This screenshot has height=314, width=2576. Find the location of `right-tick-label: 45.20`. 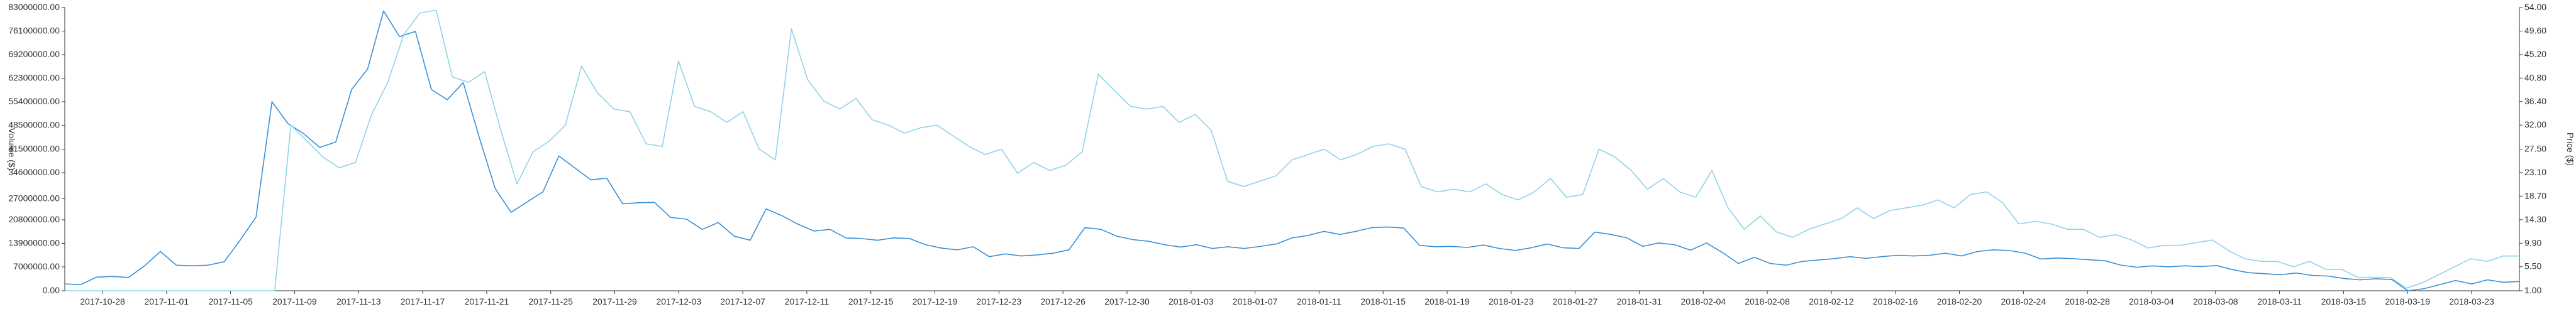

right-tick-label: 45.20 is located at coordinates (2535, 54).